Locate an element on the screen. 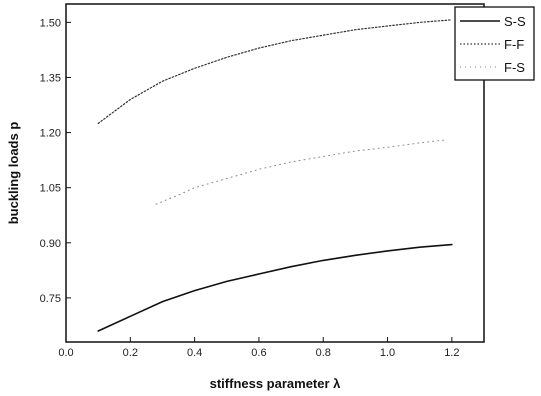 The height and width of the screenshot is (396, 541). x-tick-label: 0.4 is located at coordinates (194, 353).